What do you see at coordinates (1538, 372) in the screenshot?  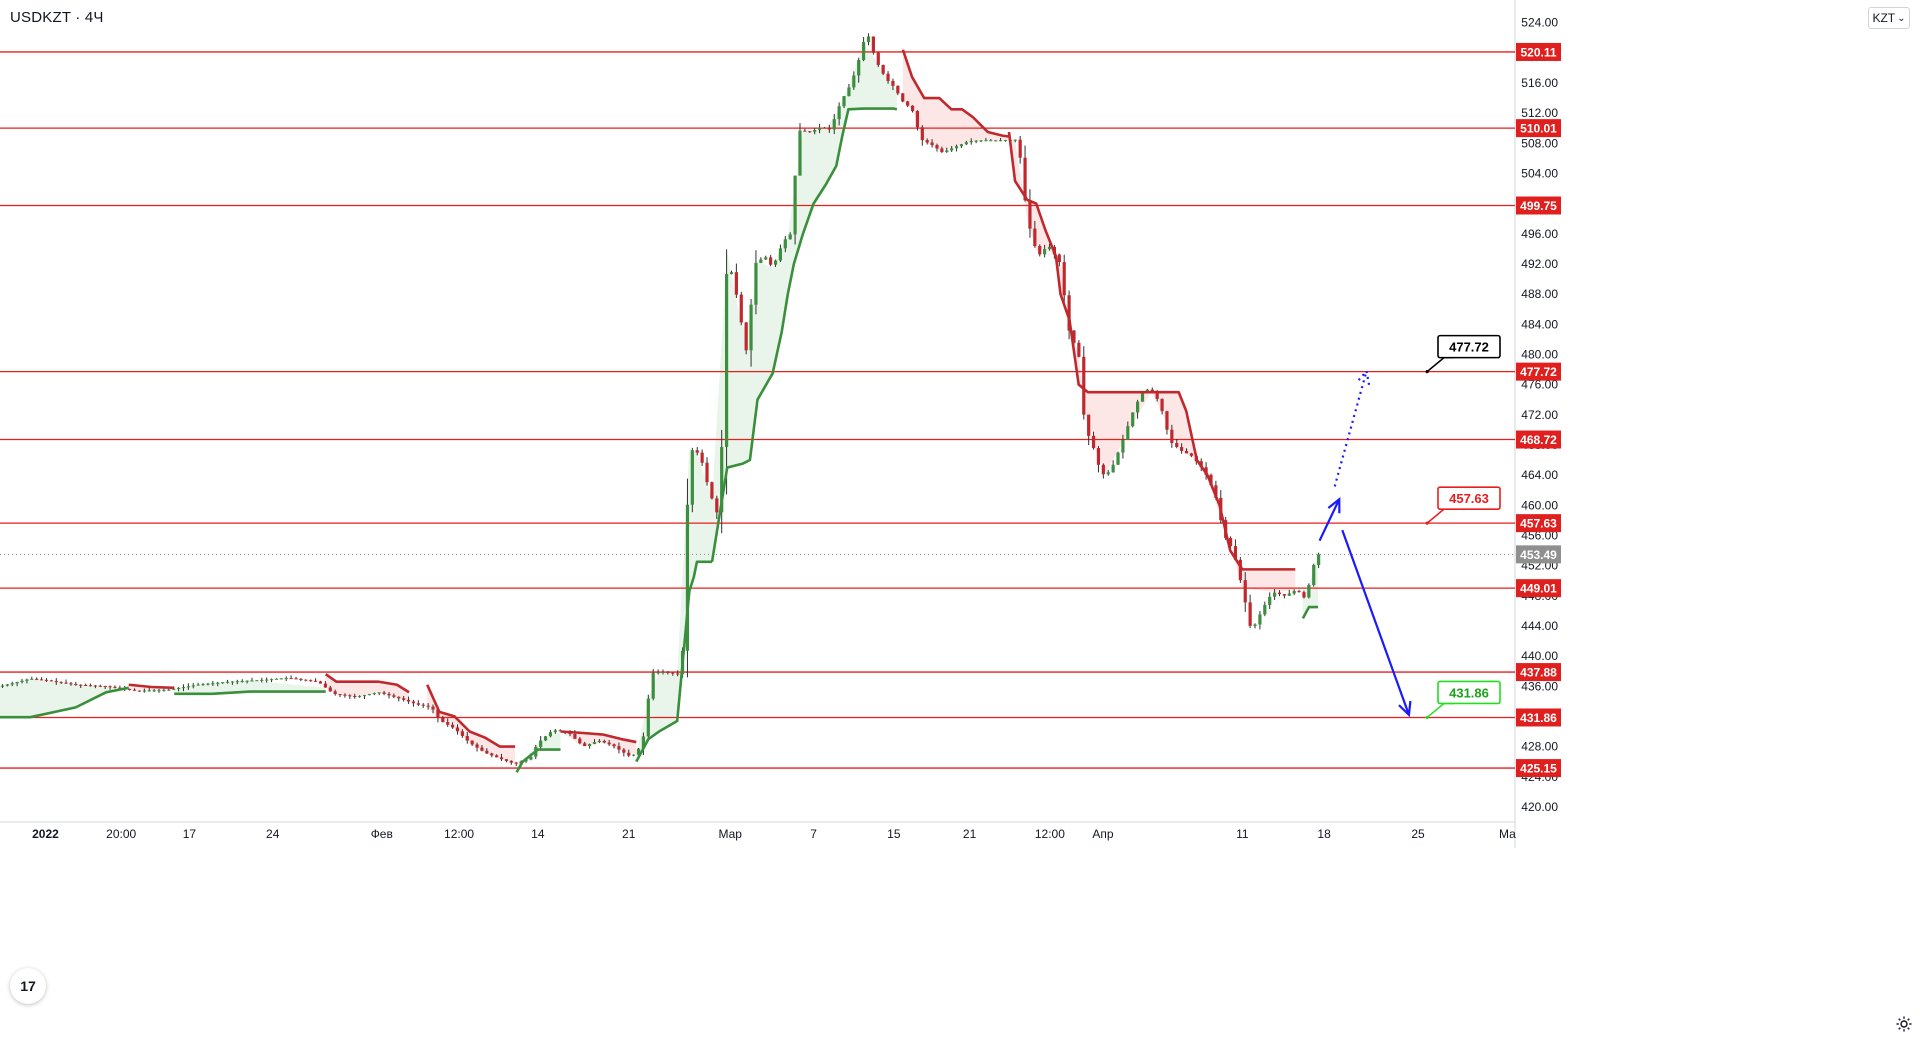 I see `level-price-tag-label: 477.72` at bounding box center [1538, 372].